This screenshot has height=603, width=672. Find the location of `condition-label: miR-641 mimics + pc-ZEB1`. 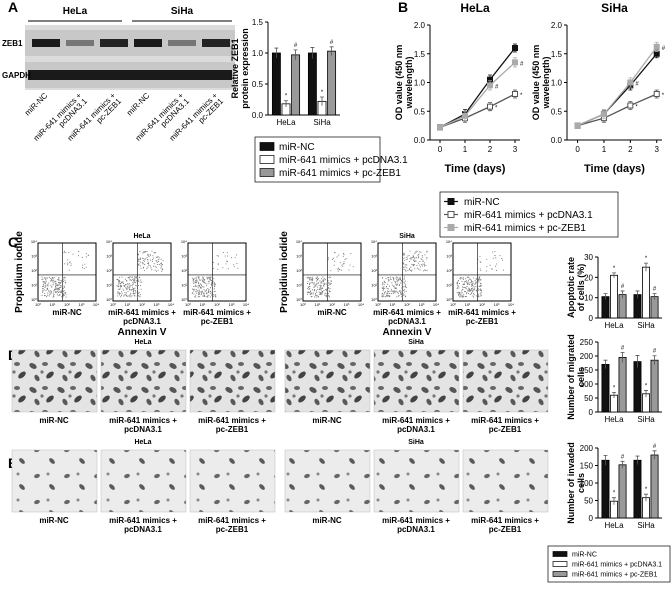

condition-label: miR-641 mimics + pc-ZEB1 is located at coordinates (232, 425).